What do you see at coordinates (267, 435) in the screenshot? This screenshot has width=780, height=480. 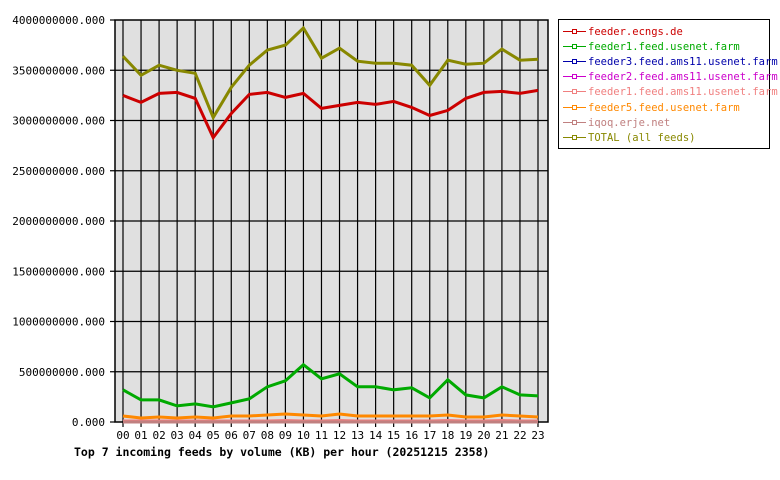 I see `x-tick-label: 08` at bounding box center [267, 435].